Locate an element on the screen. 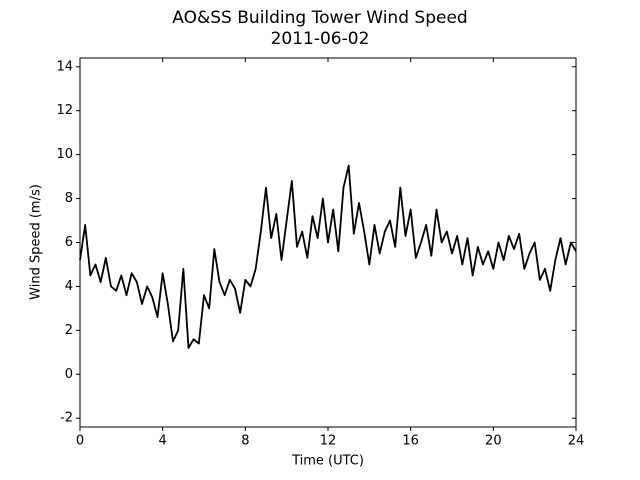  x-tick-label: 20 is located at coordinates (493, 441).